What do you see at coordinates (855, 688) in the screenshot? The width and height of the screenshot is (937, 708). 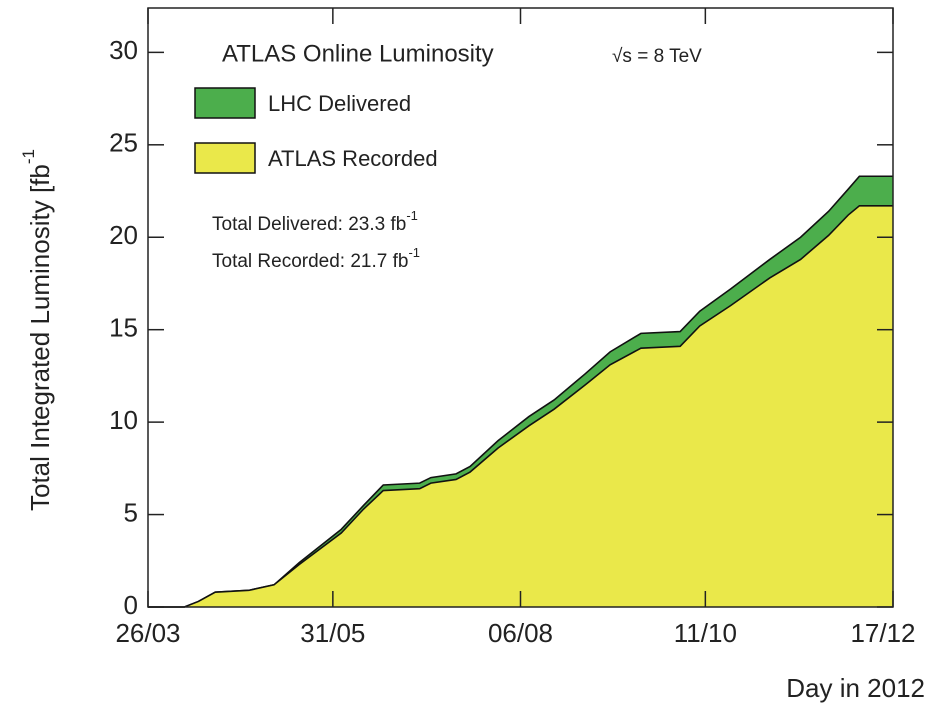 I see `x-axis-label: Day in 2012` at bounding box center [855, 688].